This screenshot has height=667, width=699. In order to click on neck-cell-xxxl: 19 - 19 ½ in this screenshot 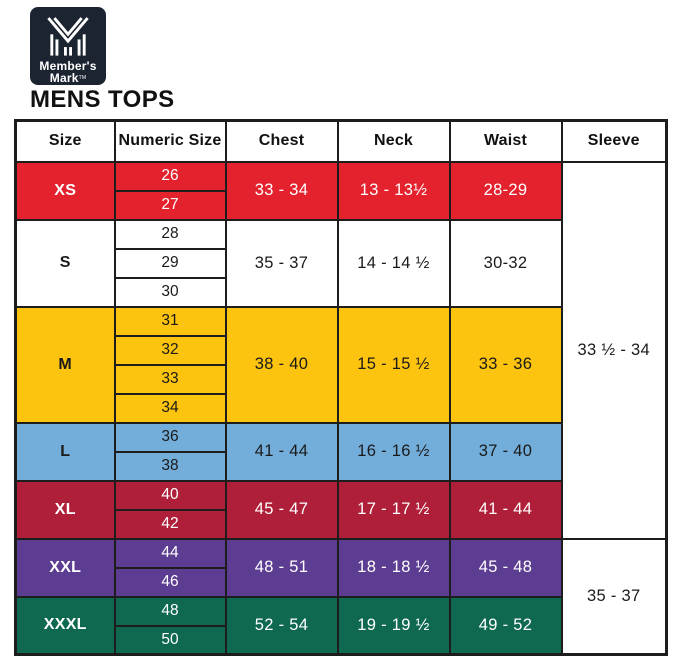, I will do `click(393, 625)`.